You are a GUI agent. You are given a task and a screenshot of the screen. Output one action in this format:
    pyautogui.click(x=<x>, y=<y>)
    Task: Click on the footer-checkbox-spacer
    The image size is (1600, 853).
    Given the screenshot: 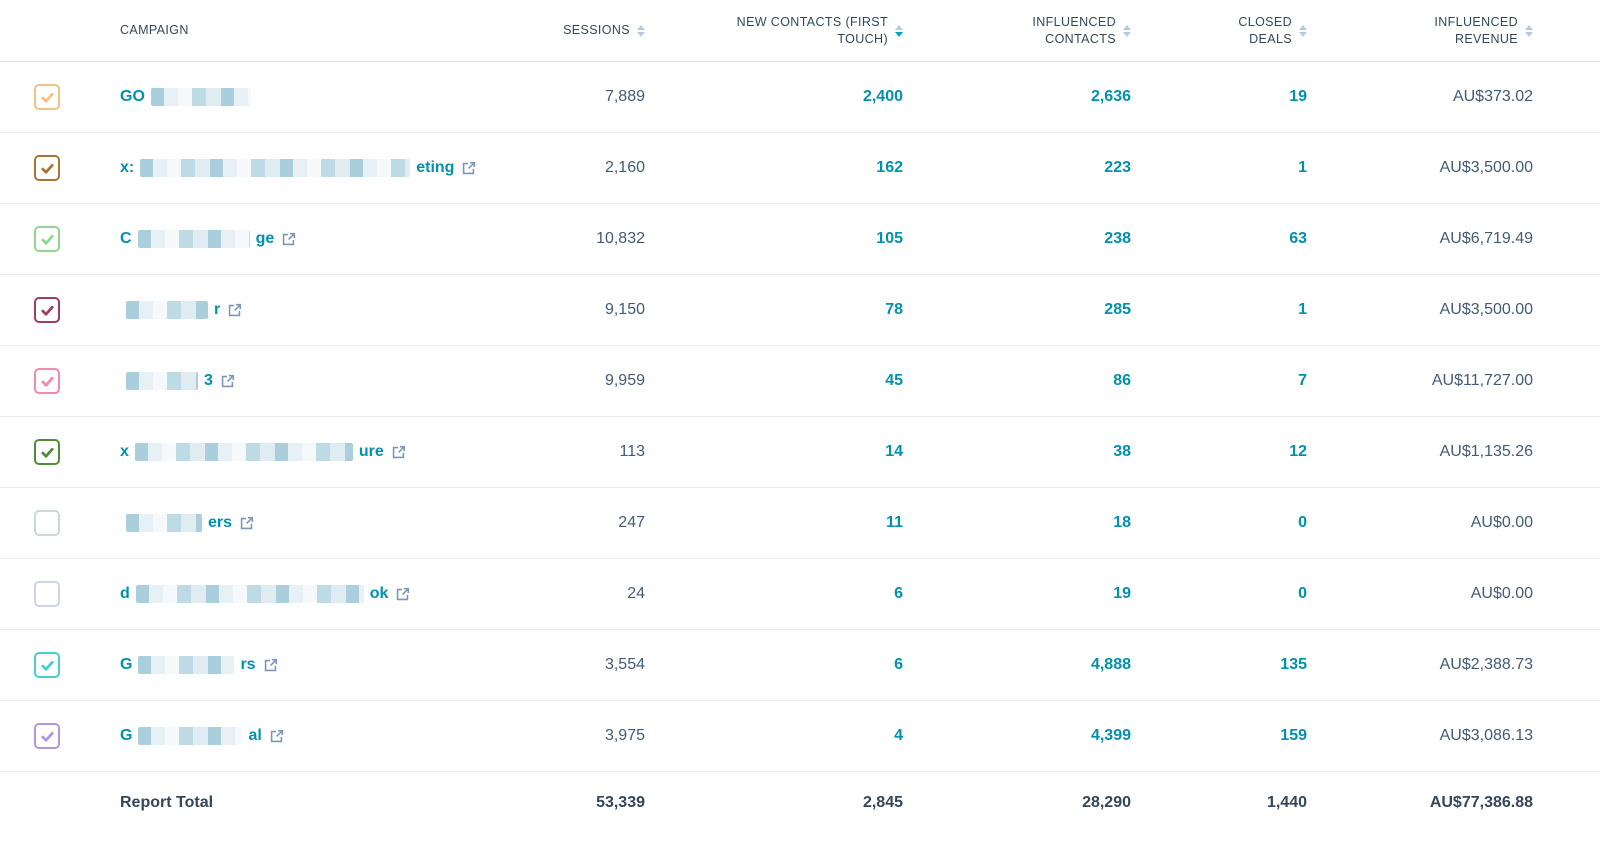 What is the action you would take?
    pyautogui.click(x=60, y=783)
    